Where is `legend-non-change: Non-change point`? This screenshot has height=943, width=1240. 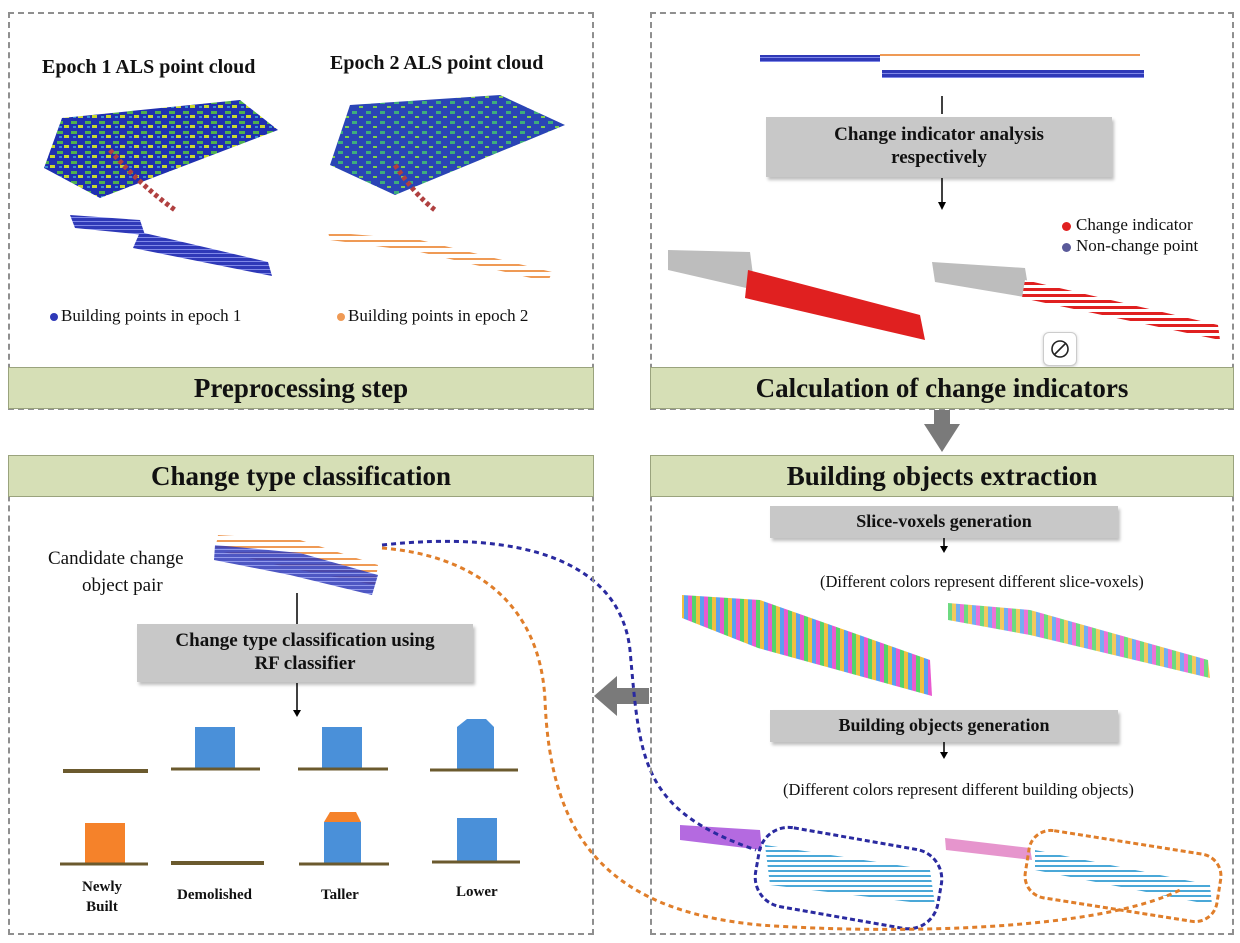
legend-non-change: Non-change point is located at coordinates (1130, 246).